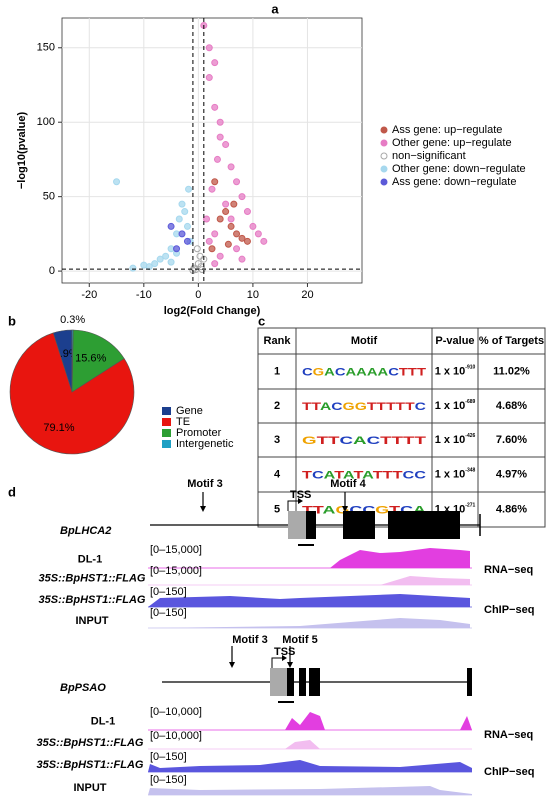 The height and width of the screenshot is (797, 550). What do you see at coordinates (470, 506) in the screenshot?
I see `p-value-exponent: -271` at bounding box center [470, 506].